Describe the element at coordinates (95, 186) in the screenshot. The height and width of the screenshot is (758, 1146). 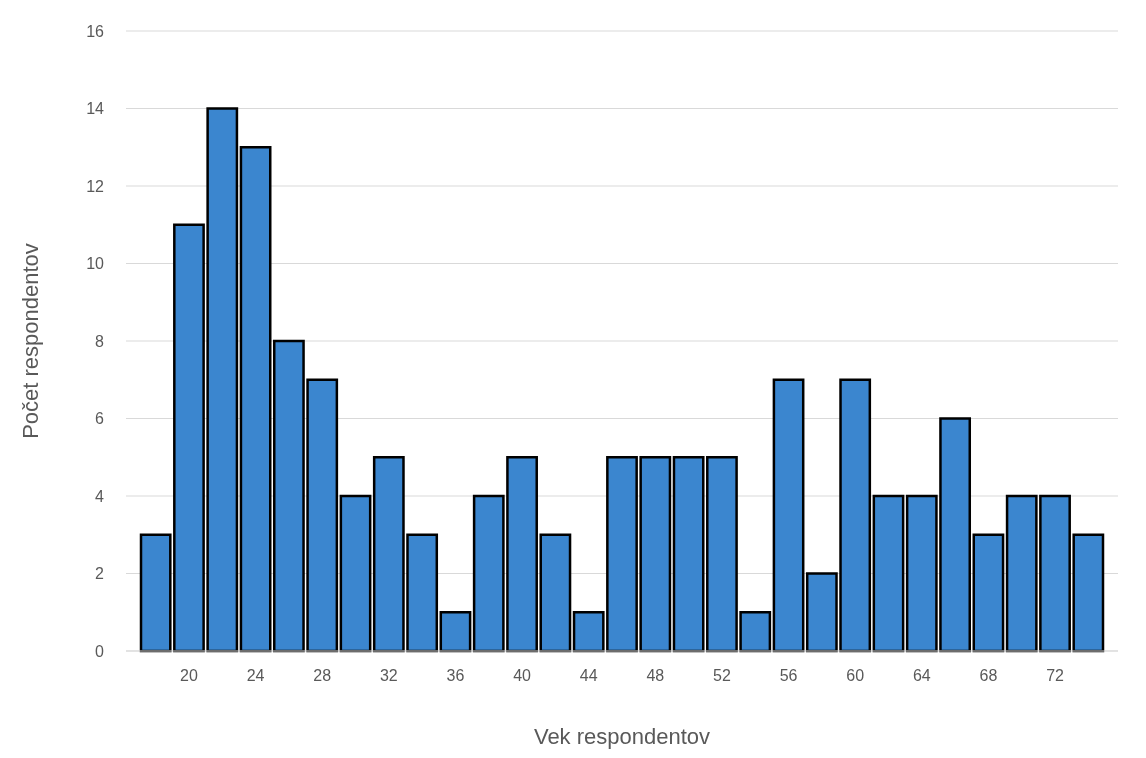
I see `y-tick-label: 12` at that location.